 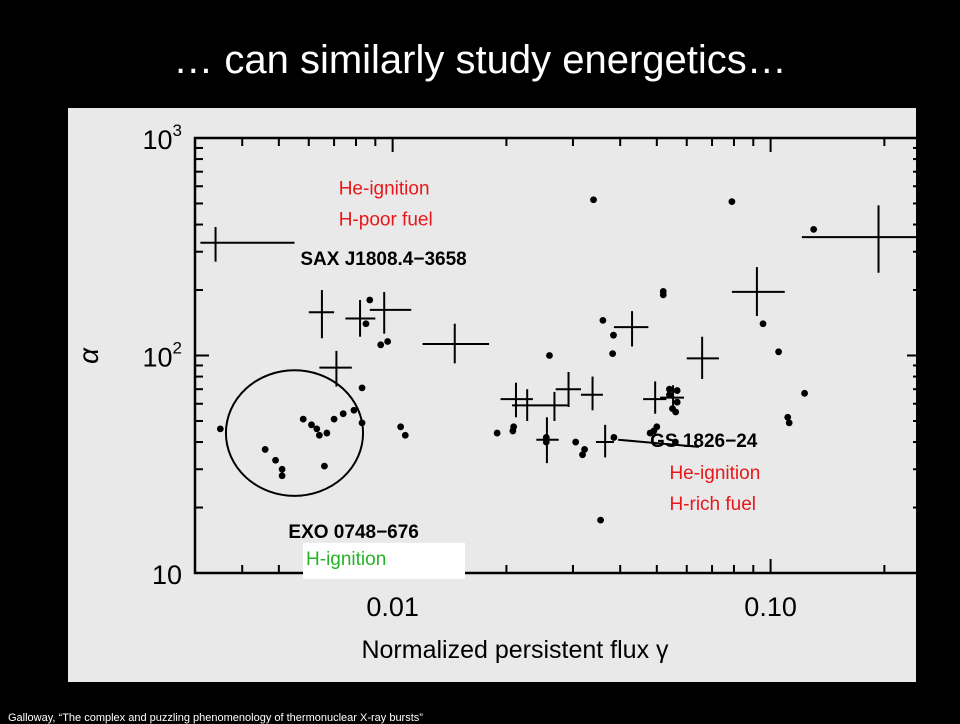 What do you see at coordinates (88, 355) in the screenshot?
I see `y-axis-label: α` at bounding box center [88, 355].